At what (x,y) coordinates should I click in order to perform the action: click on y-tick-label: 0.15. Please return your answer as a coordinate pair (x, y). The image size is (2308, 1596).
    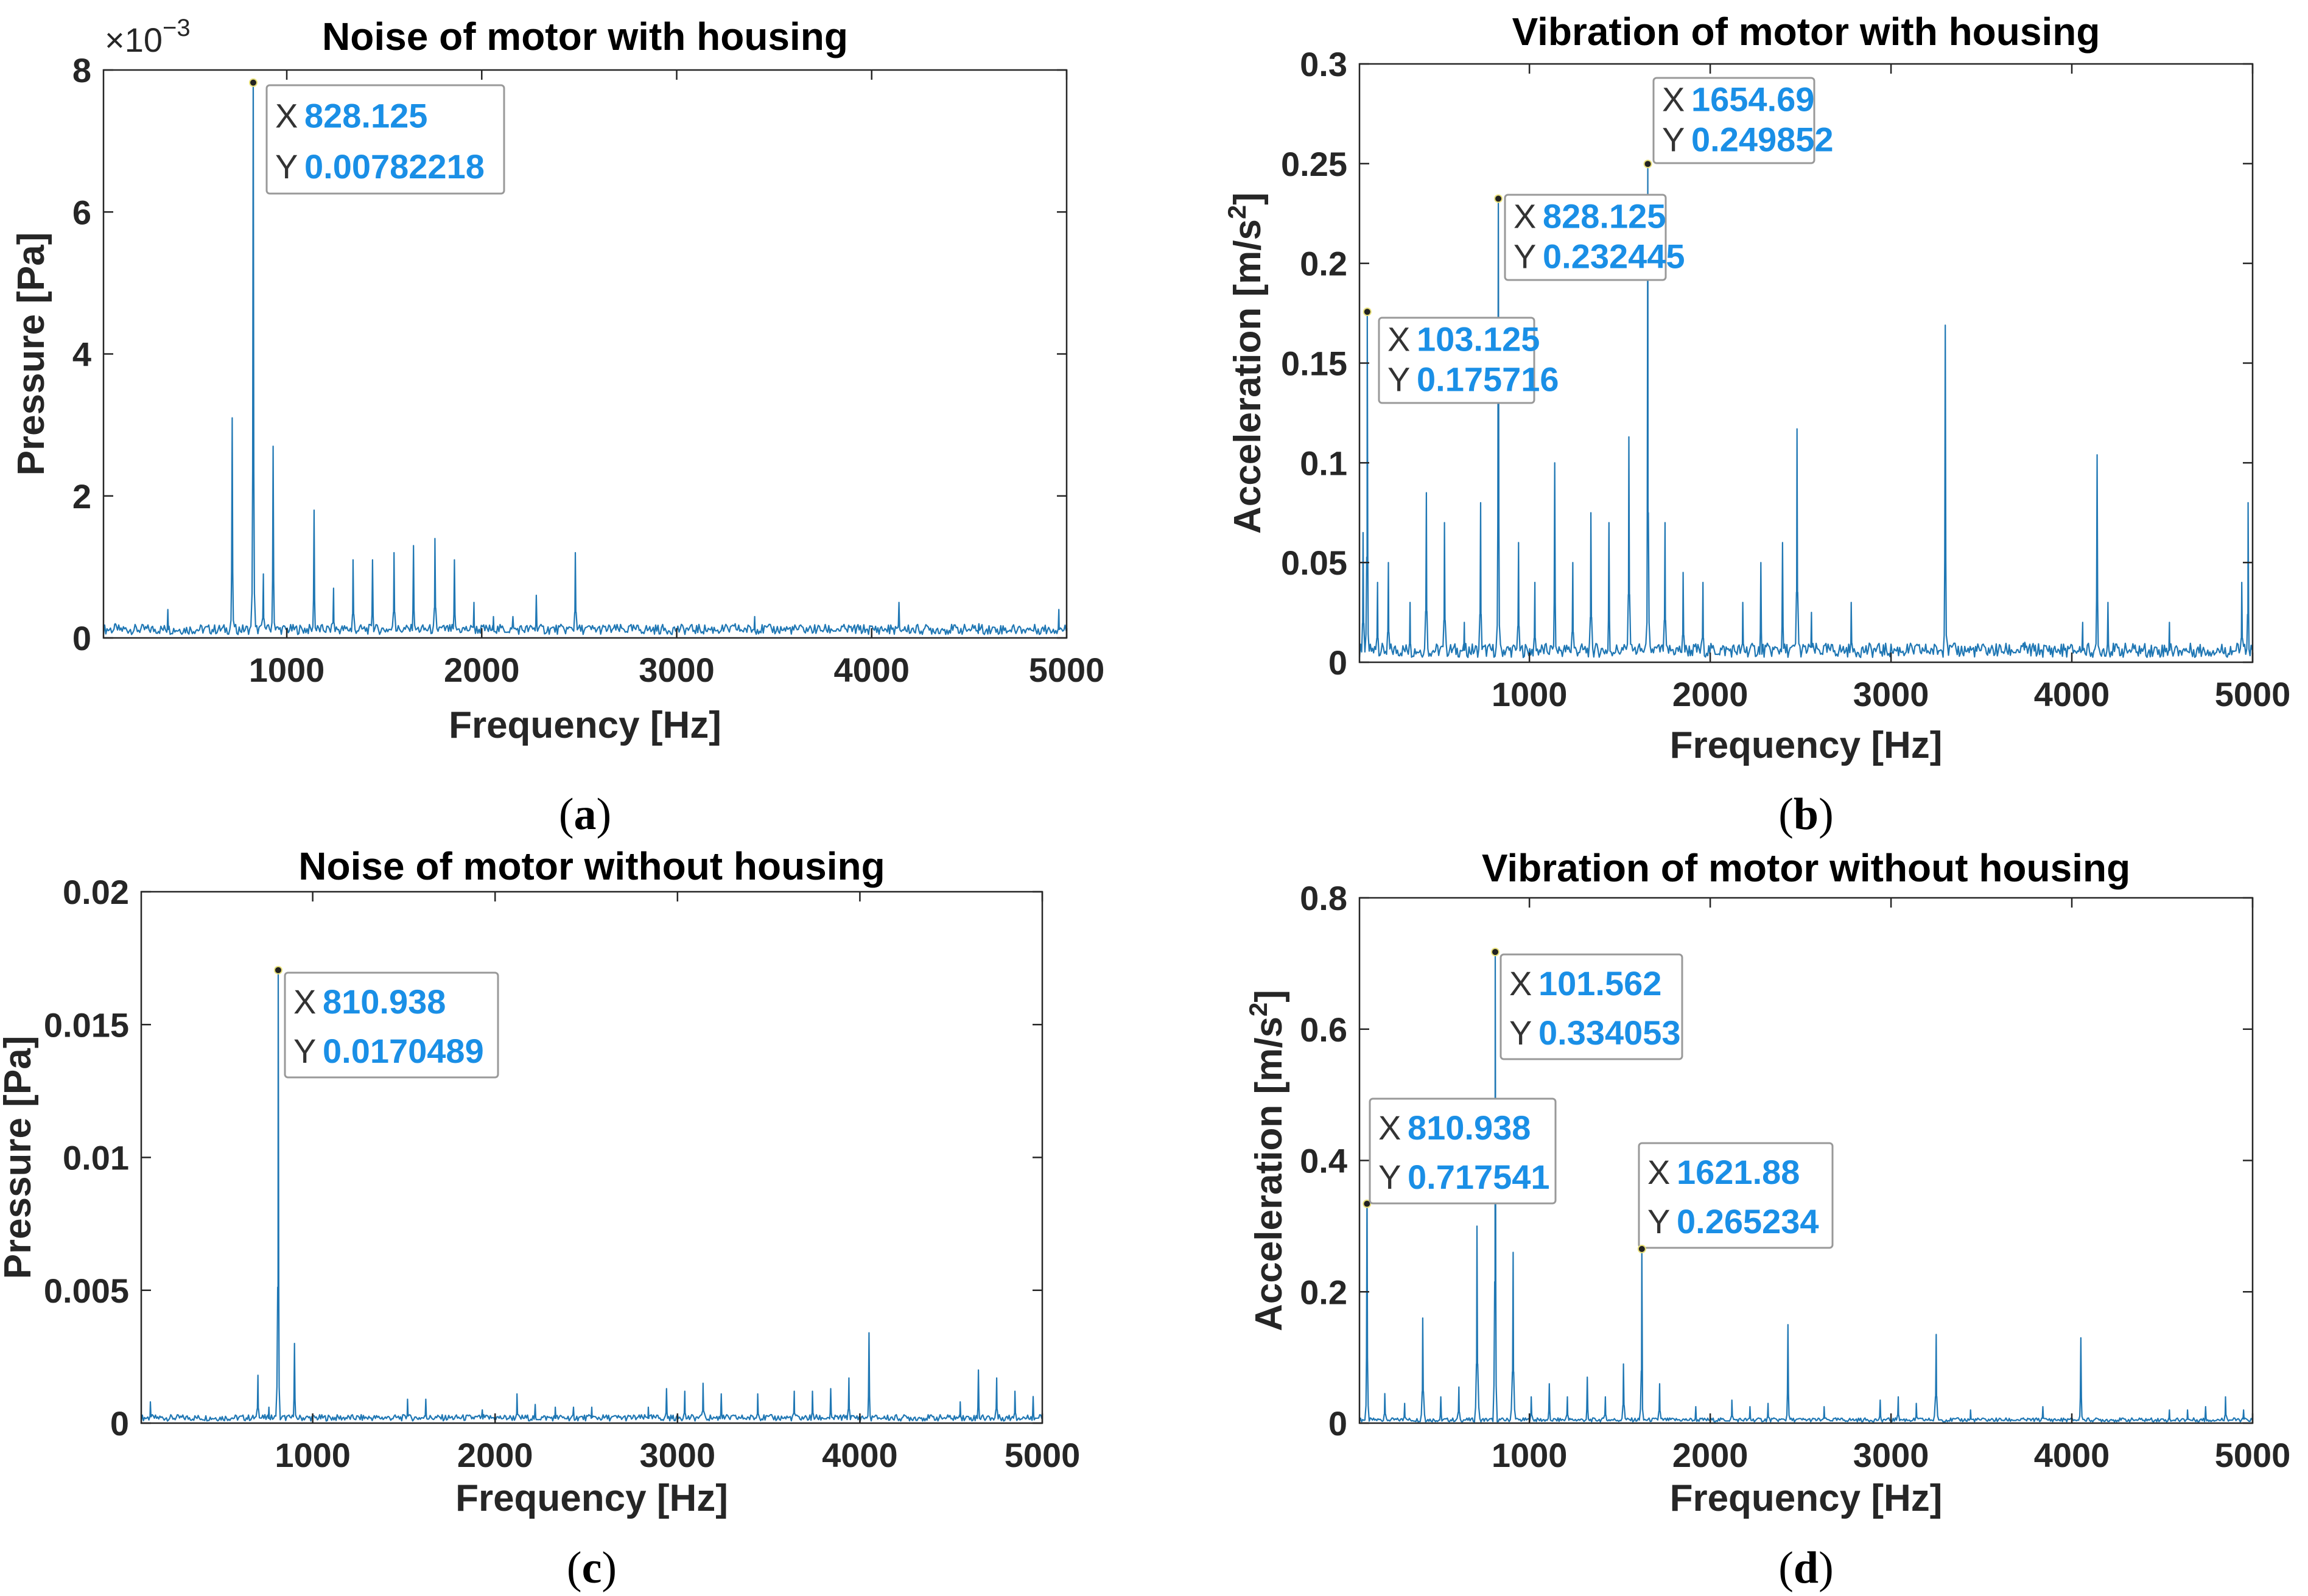
    Looking at the image, I should click on (1314, 364).